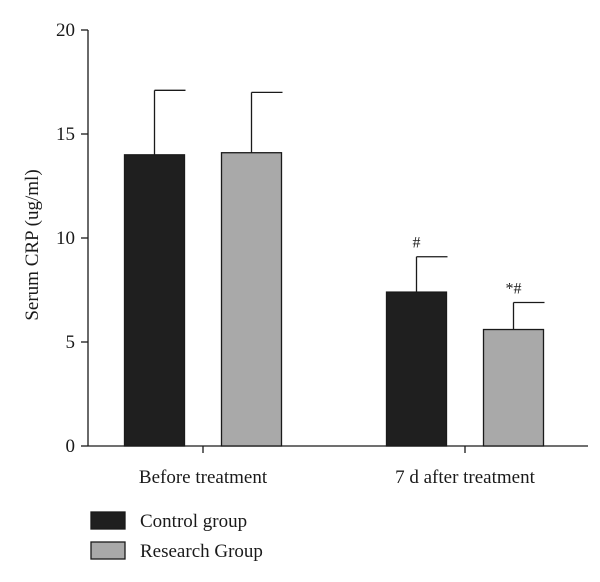  What do you see at coordinates (417, 243) in the screenshot?
I see `significance-mark: #` at bounding box center [417, 243].